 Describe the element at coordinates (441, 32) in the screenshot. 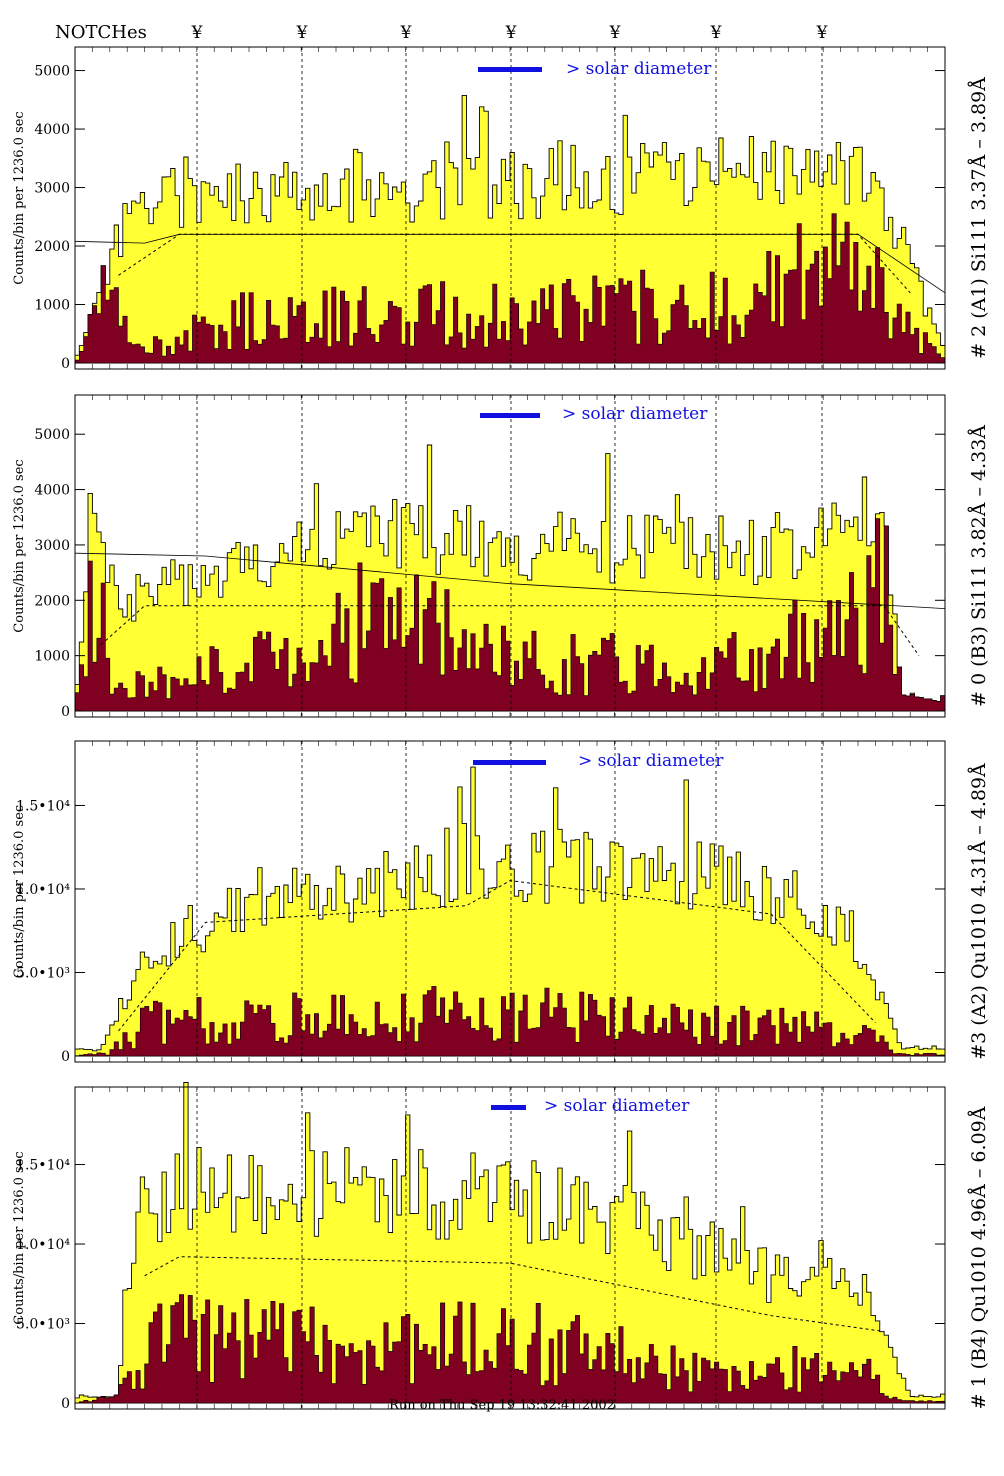

I see `notch-header: NOTCHes ¥ ¥ ¥ ¥ ¥ ¥ ¥` at that location.